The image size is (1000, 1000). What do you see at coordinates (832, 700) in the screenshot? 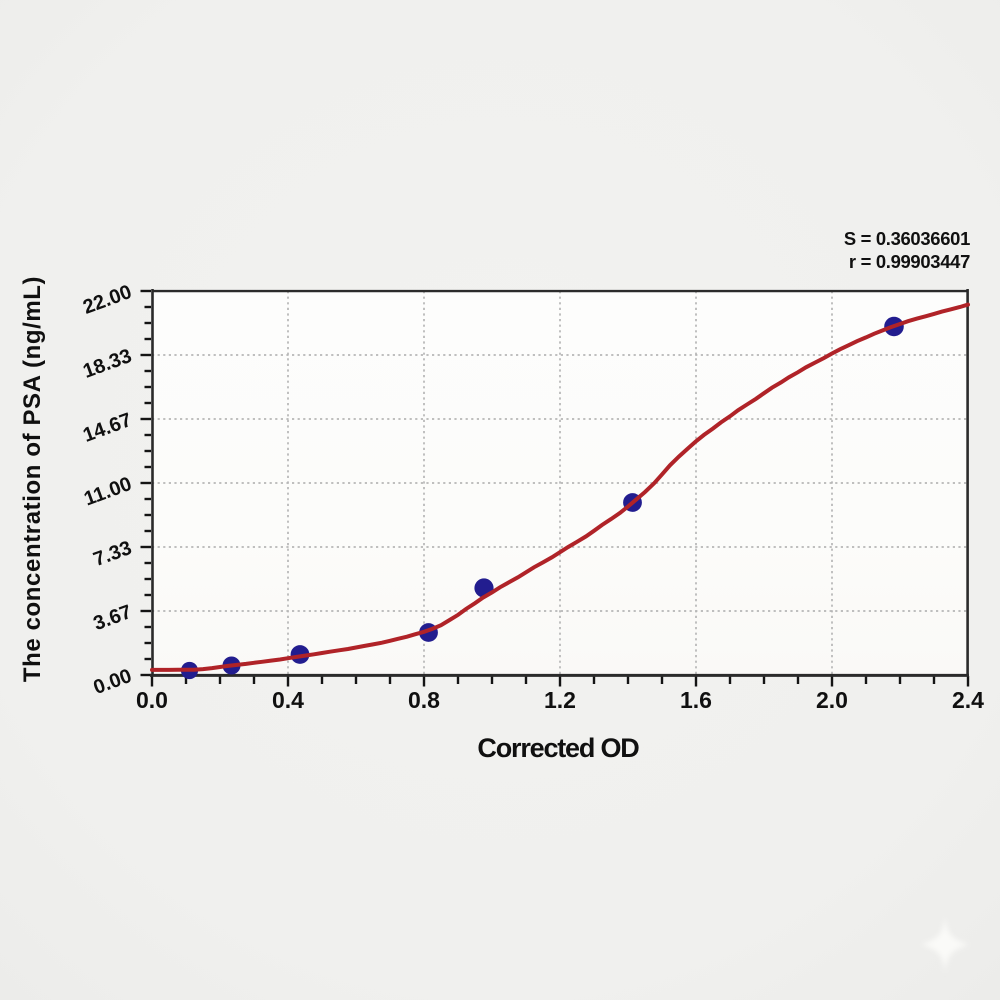
I see `svg-text: 2.0` at bounding box center [832, 700].